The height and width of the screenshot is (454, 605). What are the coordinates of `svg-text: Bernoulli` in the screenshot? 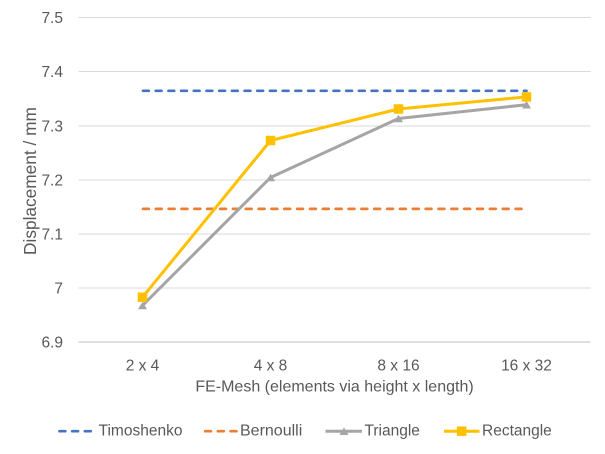 It's located at (271, 430).